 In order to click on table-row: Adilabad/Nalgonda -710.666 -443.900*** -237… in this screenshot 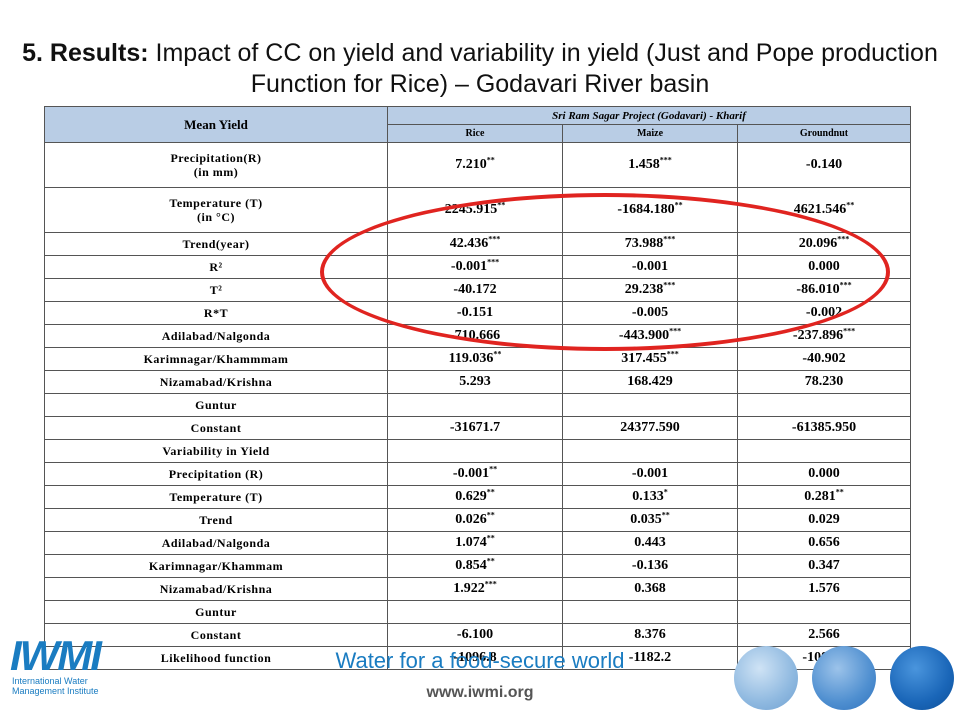, I will do `click(478, 336)`.